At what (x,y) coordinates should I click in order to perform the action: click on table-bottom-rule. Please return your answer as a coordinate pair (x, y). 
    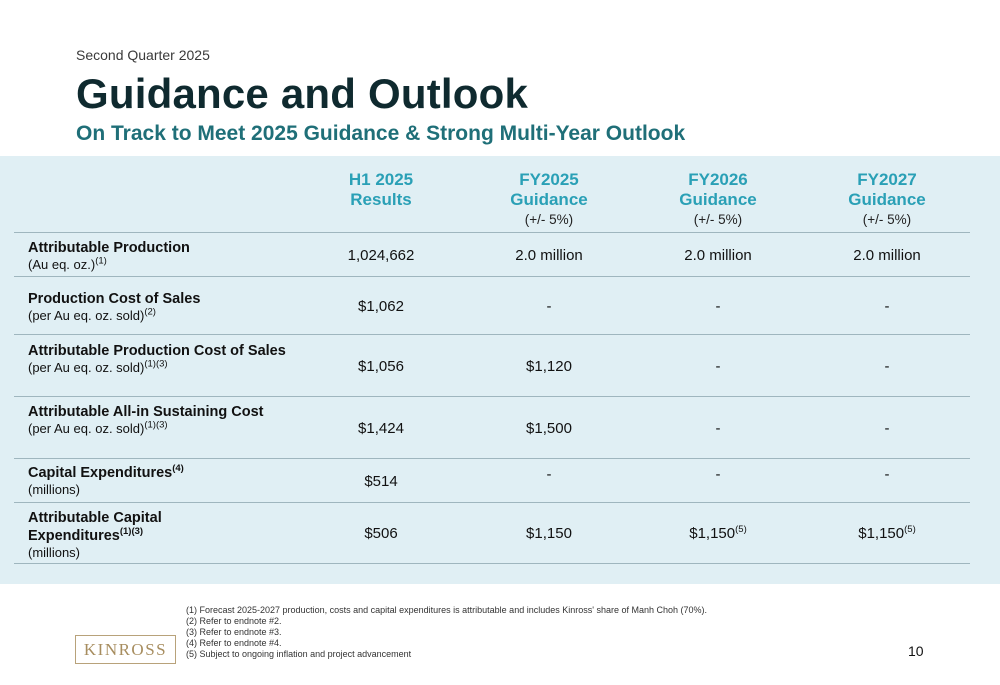
    Looking at the image, I should click on (492, 563).